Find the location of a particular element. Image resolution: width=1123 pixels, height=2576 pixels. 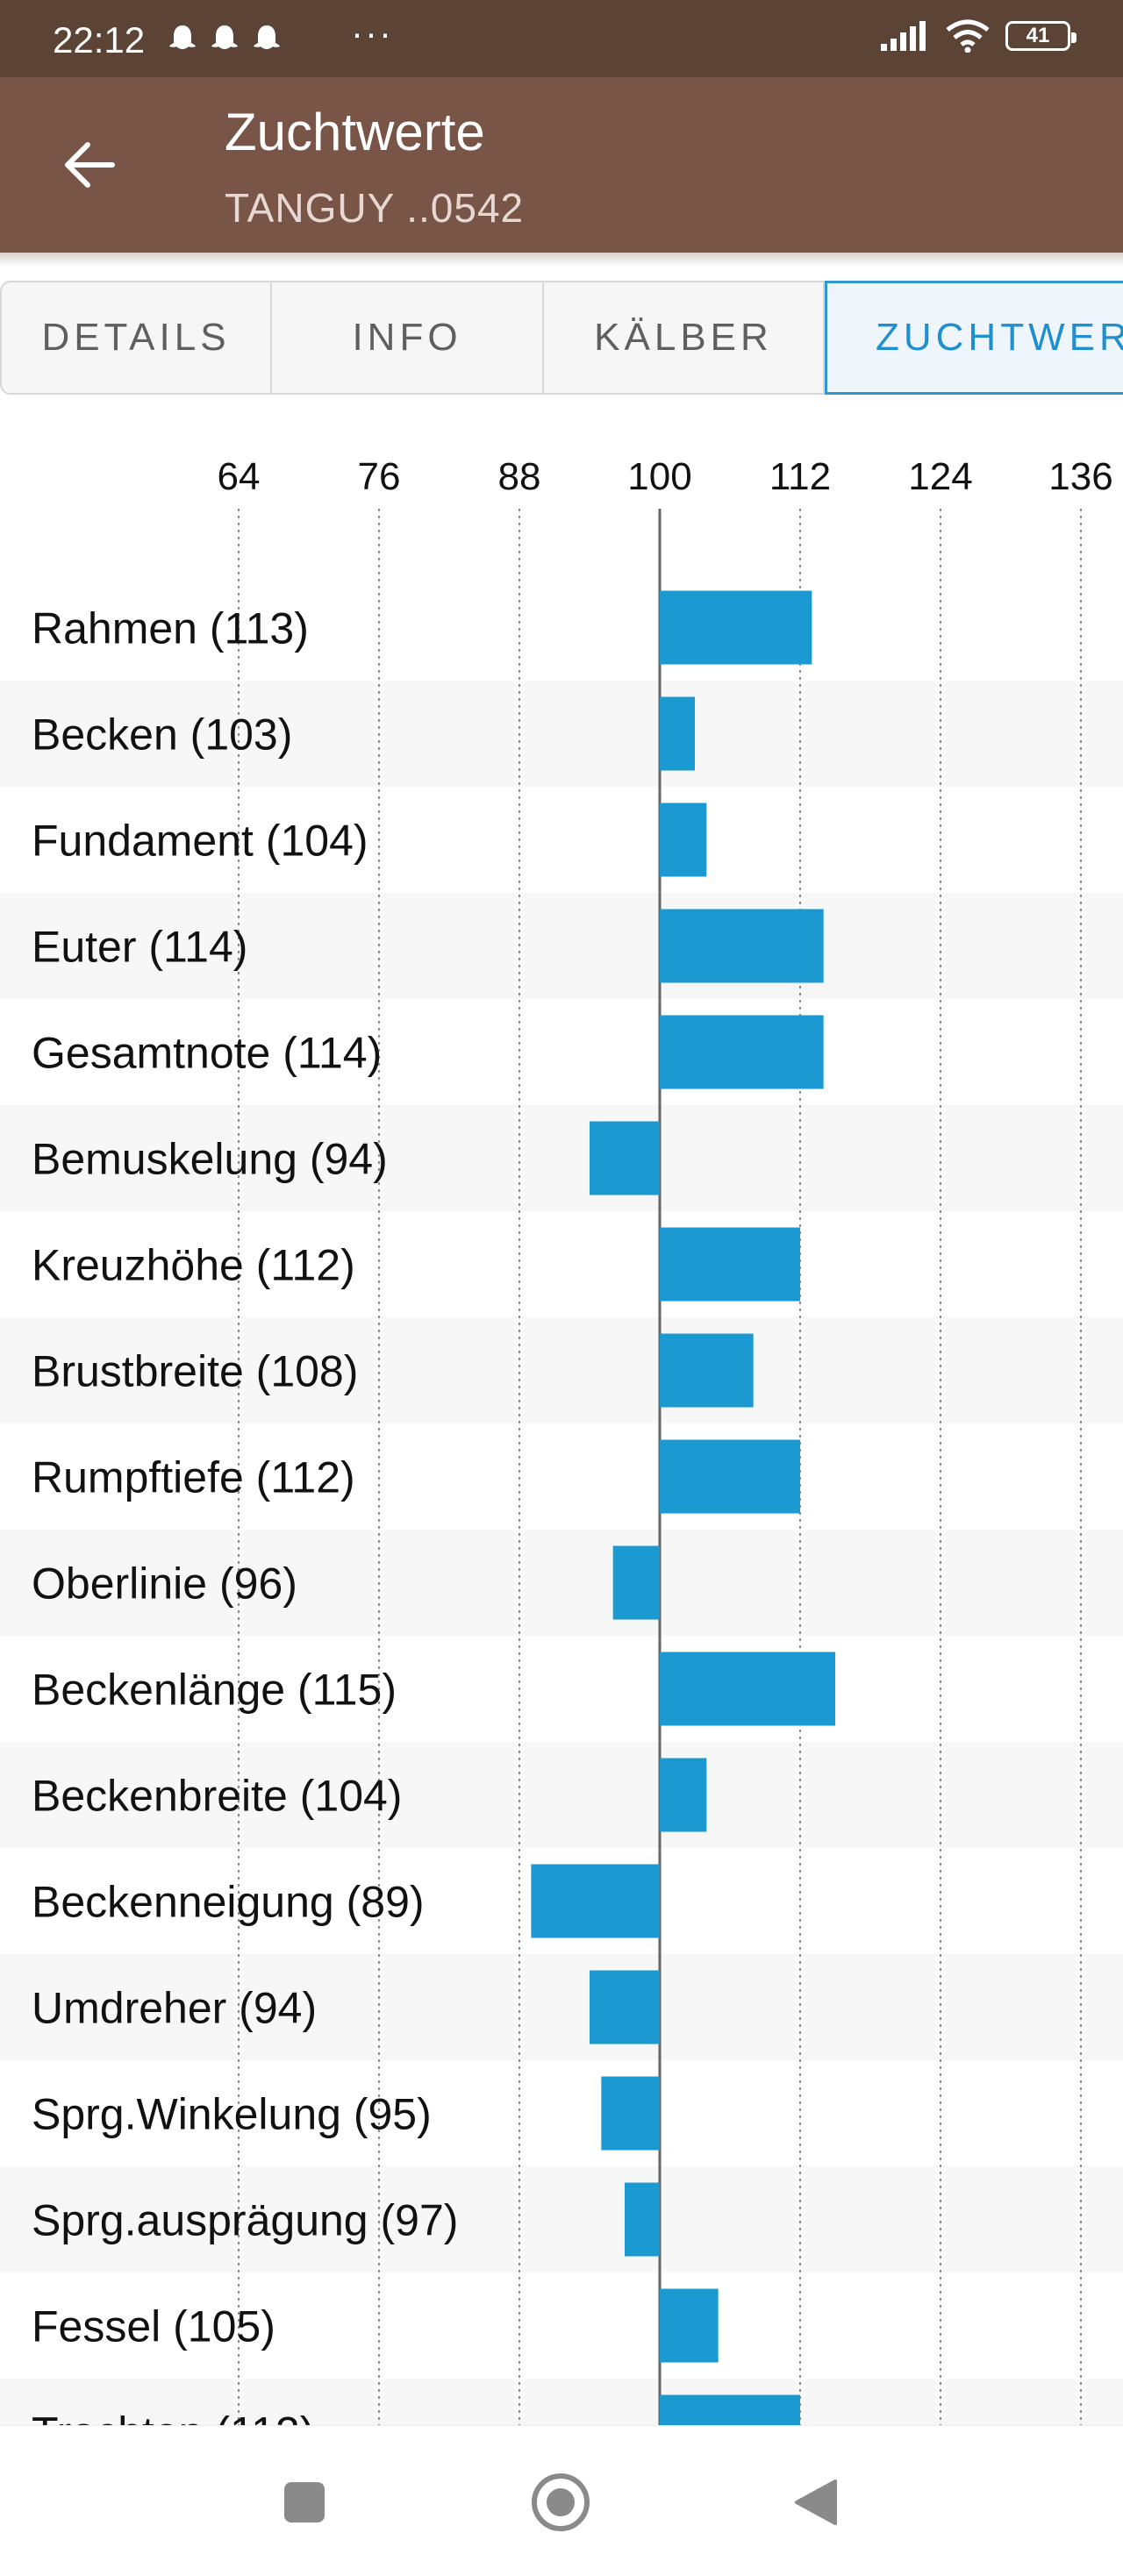

page-subtitle: TANGUY ..0542 is located at coordinates (375, 208).